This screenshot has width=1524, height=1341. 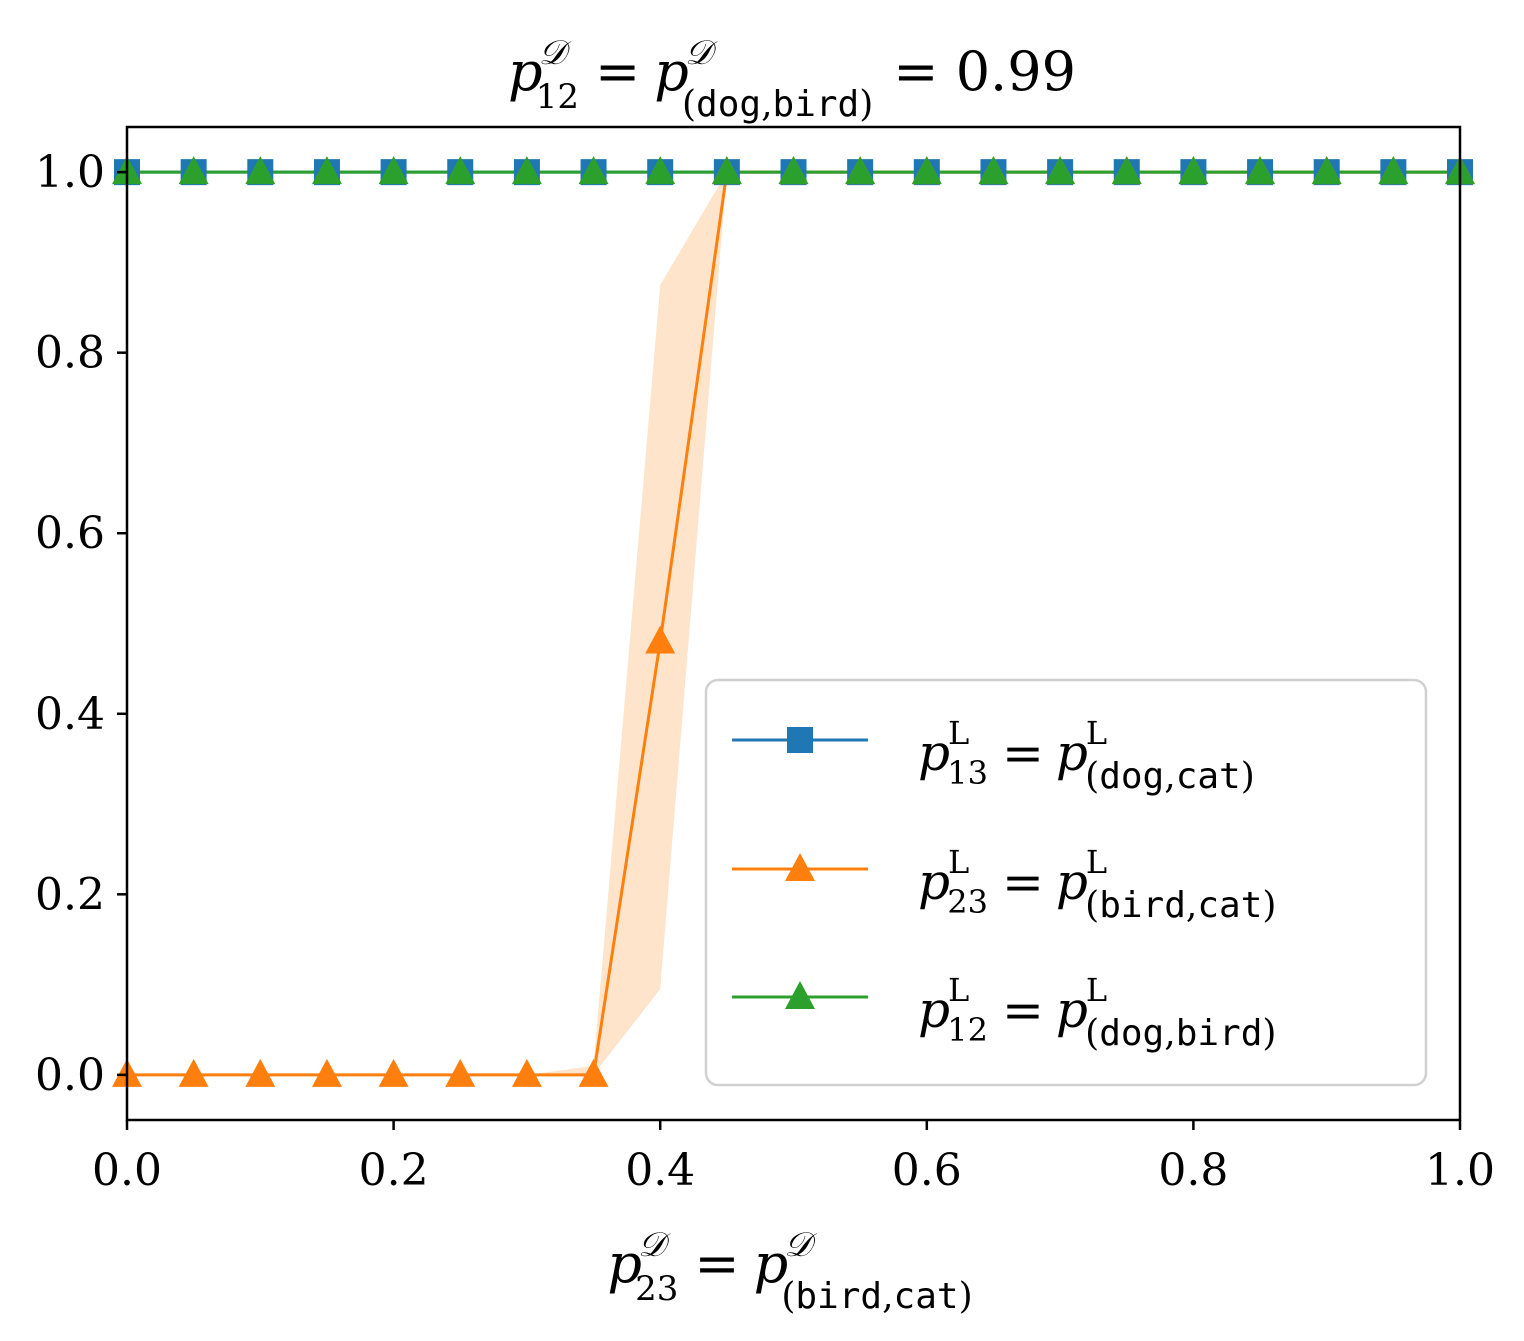 I want to click on y-tick-label: 0.4, so click(x=70, y=714).